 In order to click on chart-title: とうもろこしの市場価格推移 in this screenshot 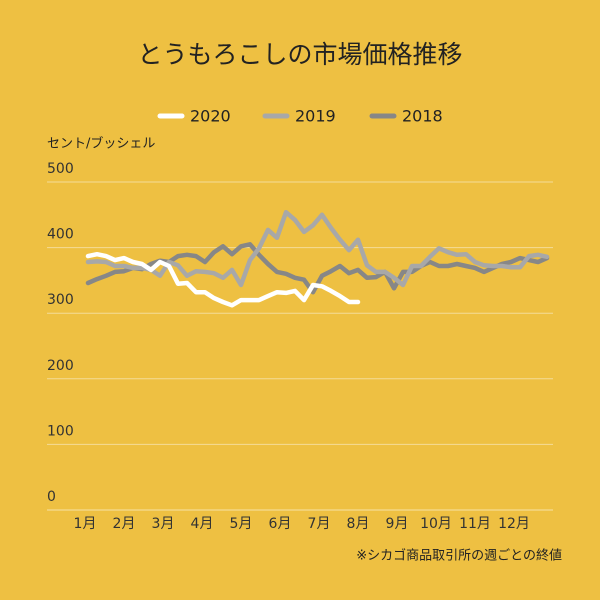, I will do `click(299, 54)`.